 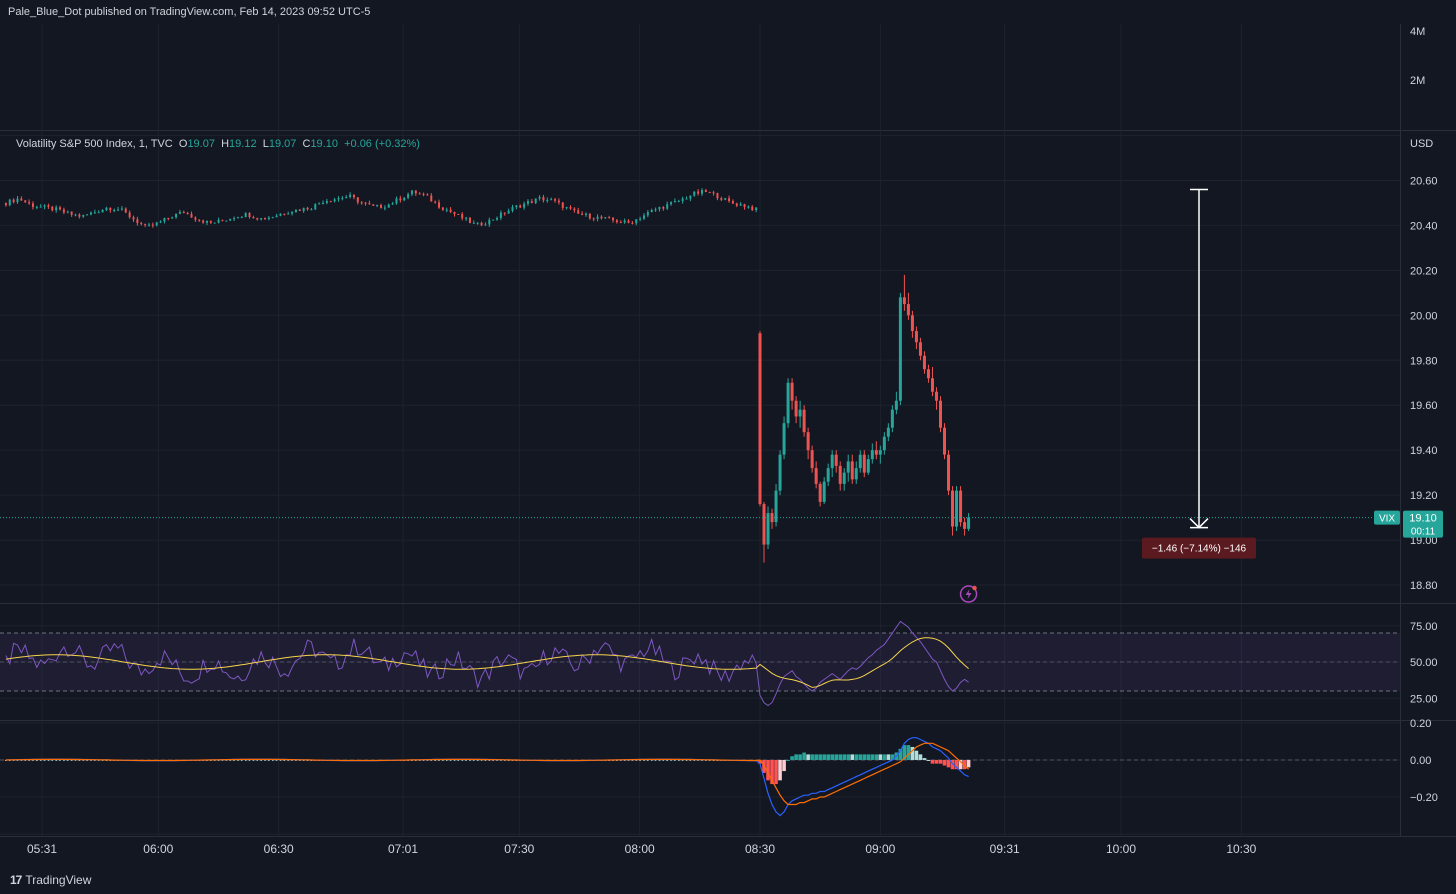 I want to click on macd-axis-label-0.00: 0.00, so click(x=1420, y=761).